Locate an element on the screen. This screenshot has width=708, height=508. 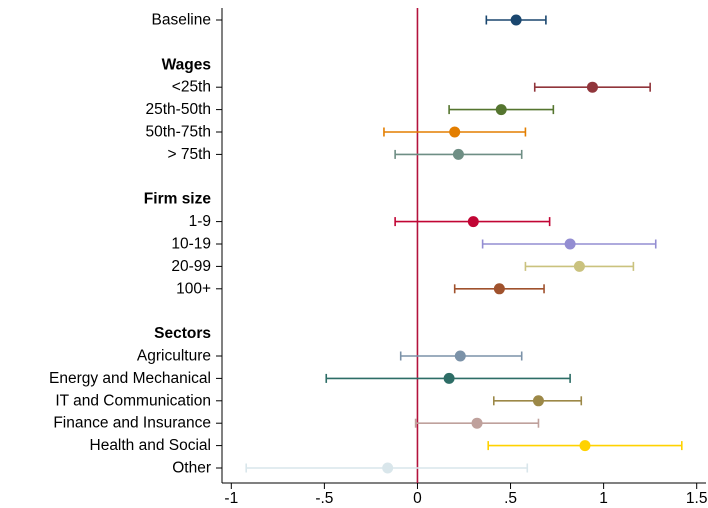
group-header-wages: Wages is located at coordinates (186, 64).